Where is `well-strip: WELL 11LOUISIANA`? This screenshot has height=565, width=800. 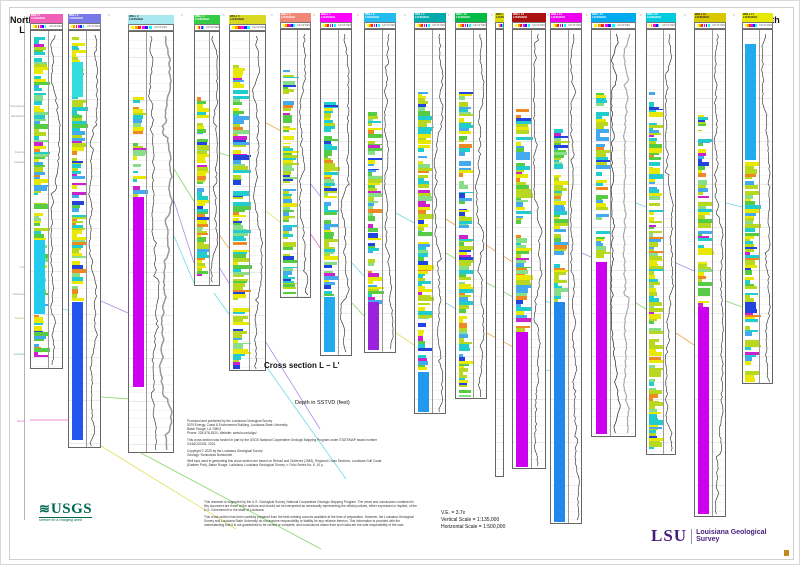 well-strip: WELL 11LOUISIANA is located at coordinates (499, 245).